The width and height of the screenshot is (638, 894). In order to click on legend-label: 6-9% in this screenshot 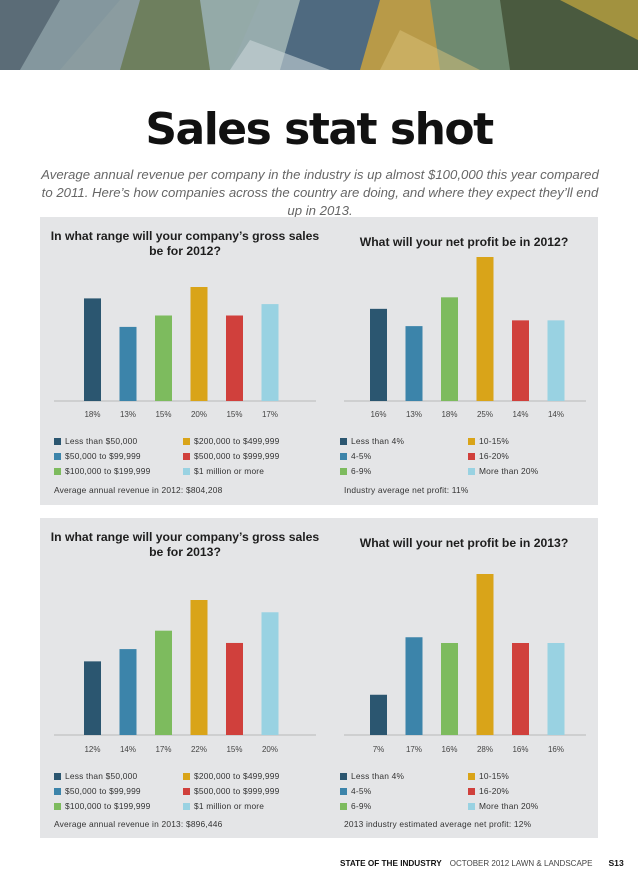, I will do `click(361, 471)`.